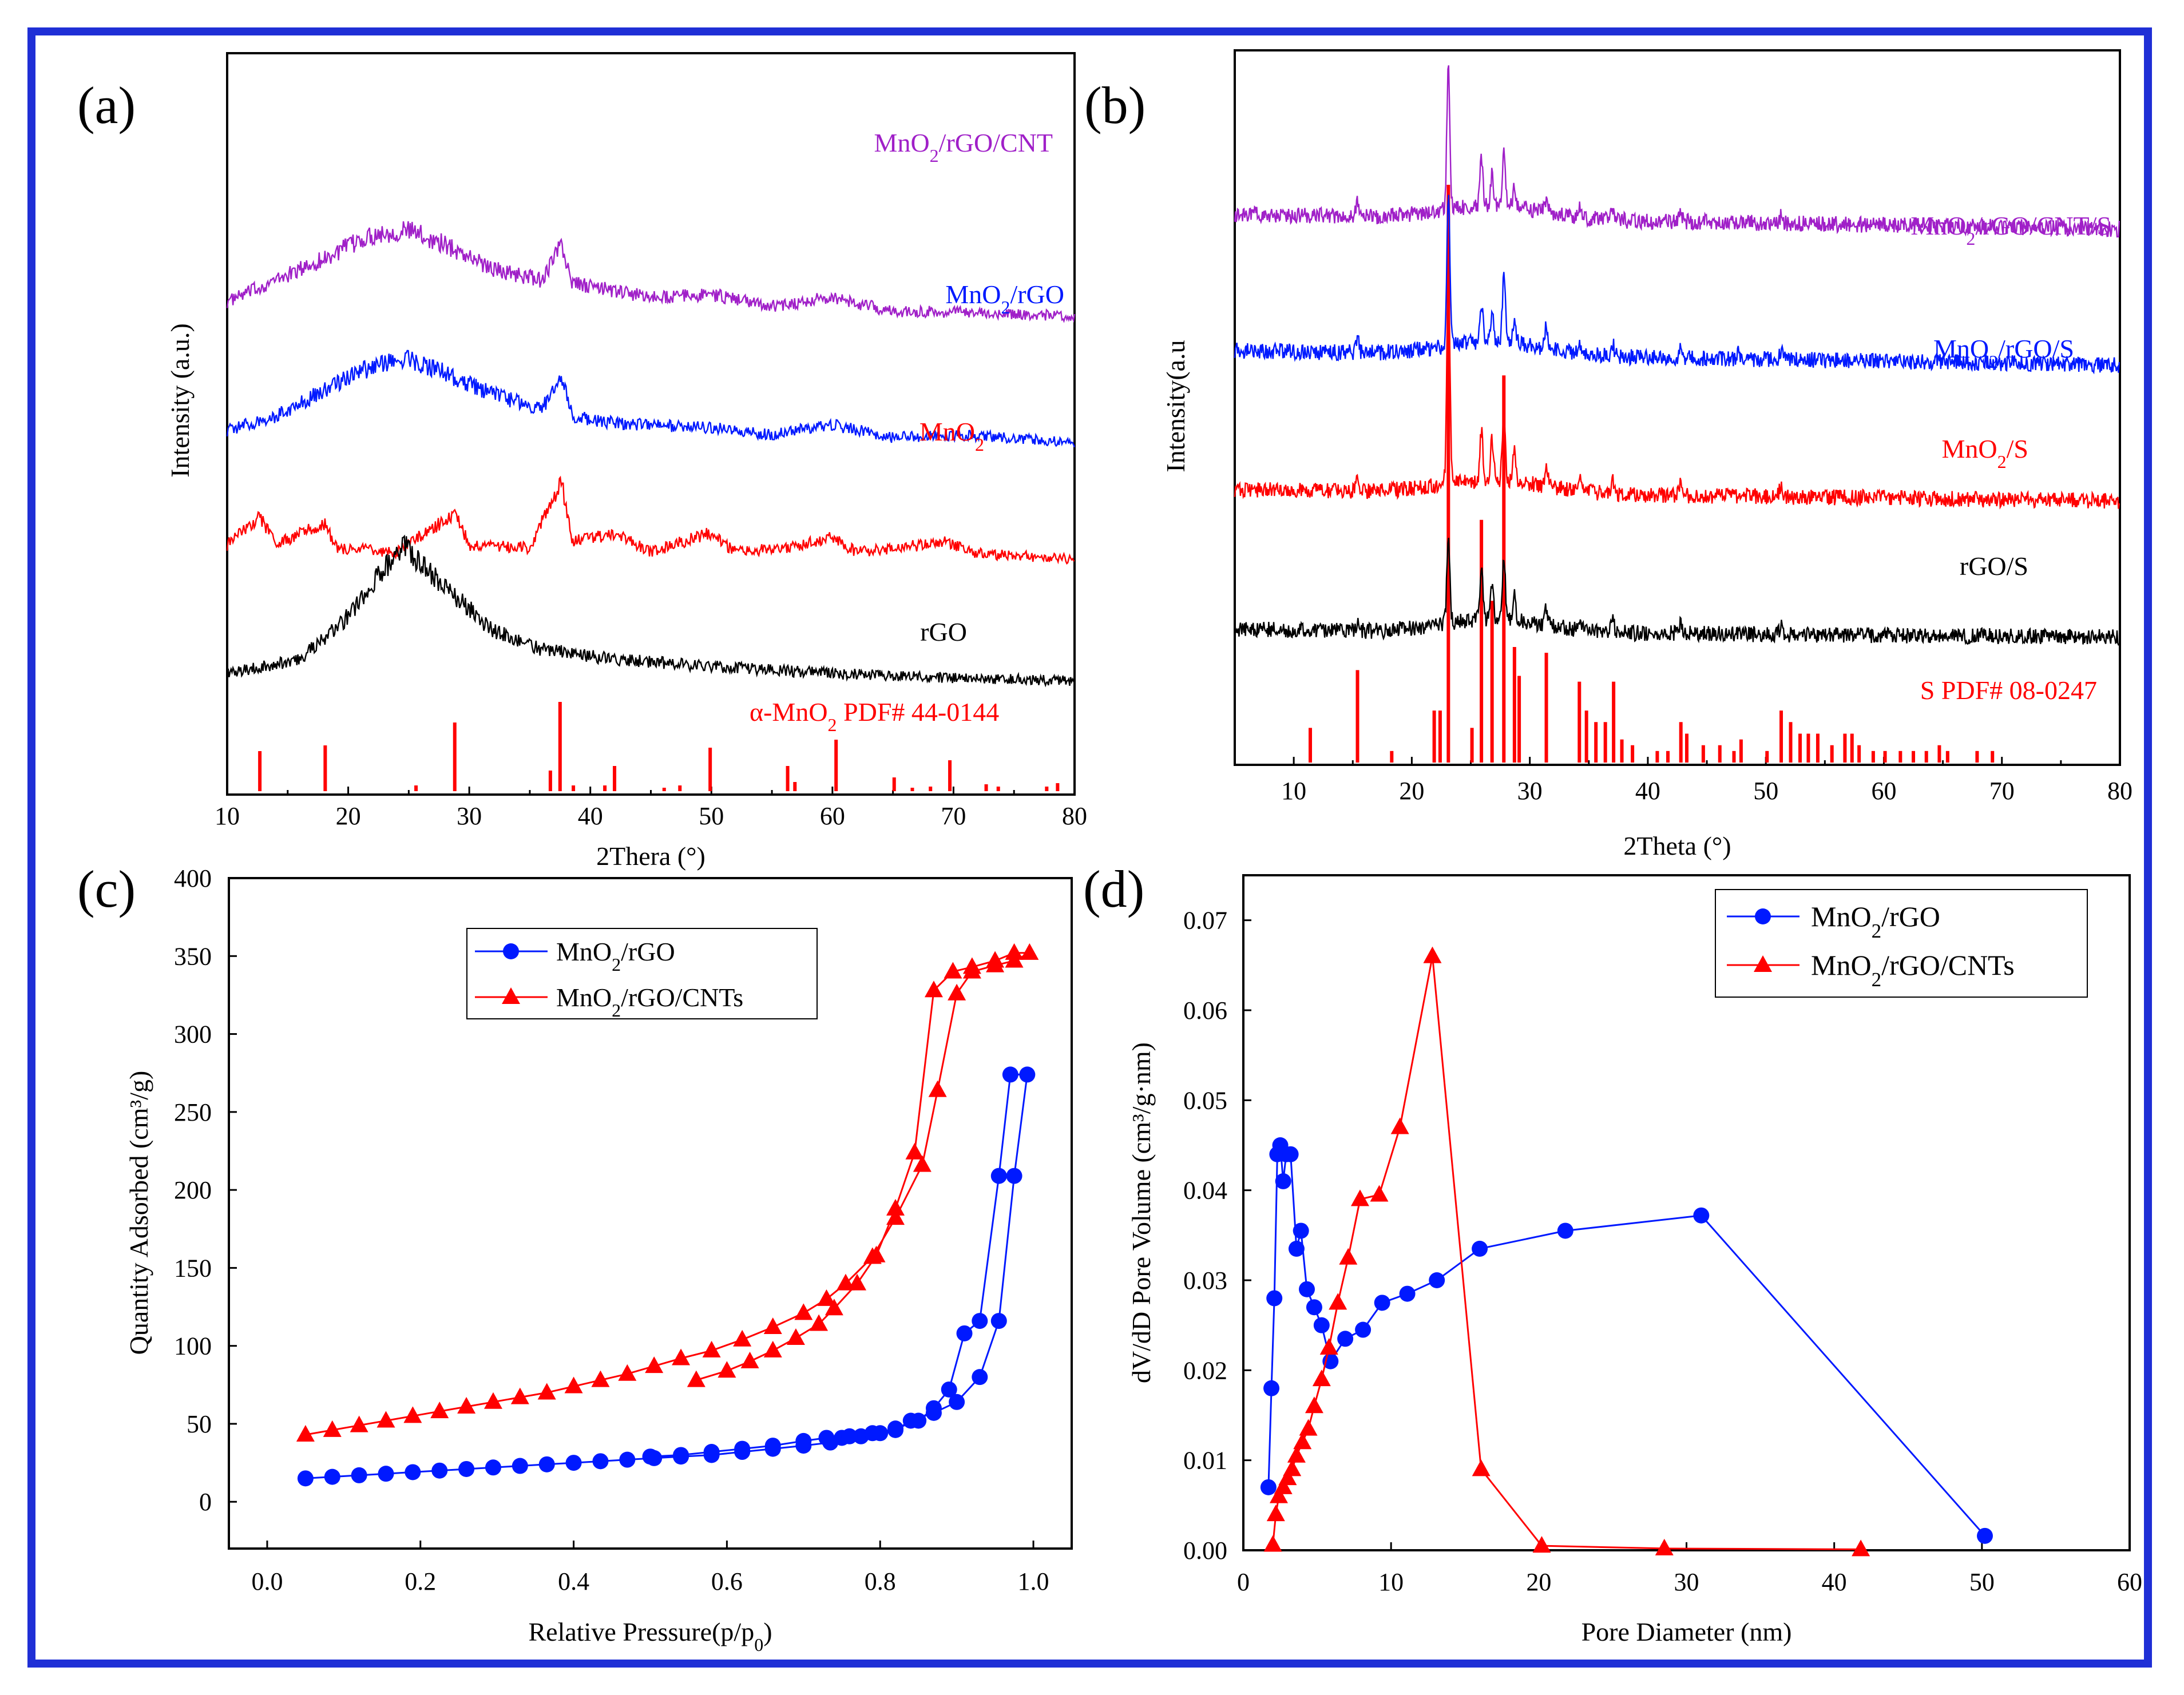 This screenshot has height=1695, width=2184. What do you see at coordinates (1005, 298) in the screenshot?
I see `panel-a-series-label: MnO2/rGO` at bounding box center [1005, 298].